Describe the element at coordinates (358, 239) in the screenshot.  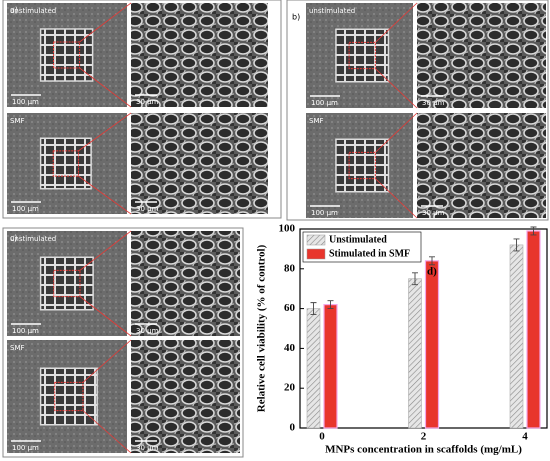
I see `legend-label: Unstimulated` at that location.